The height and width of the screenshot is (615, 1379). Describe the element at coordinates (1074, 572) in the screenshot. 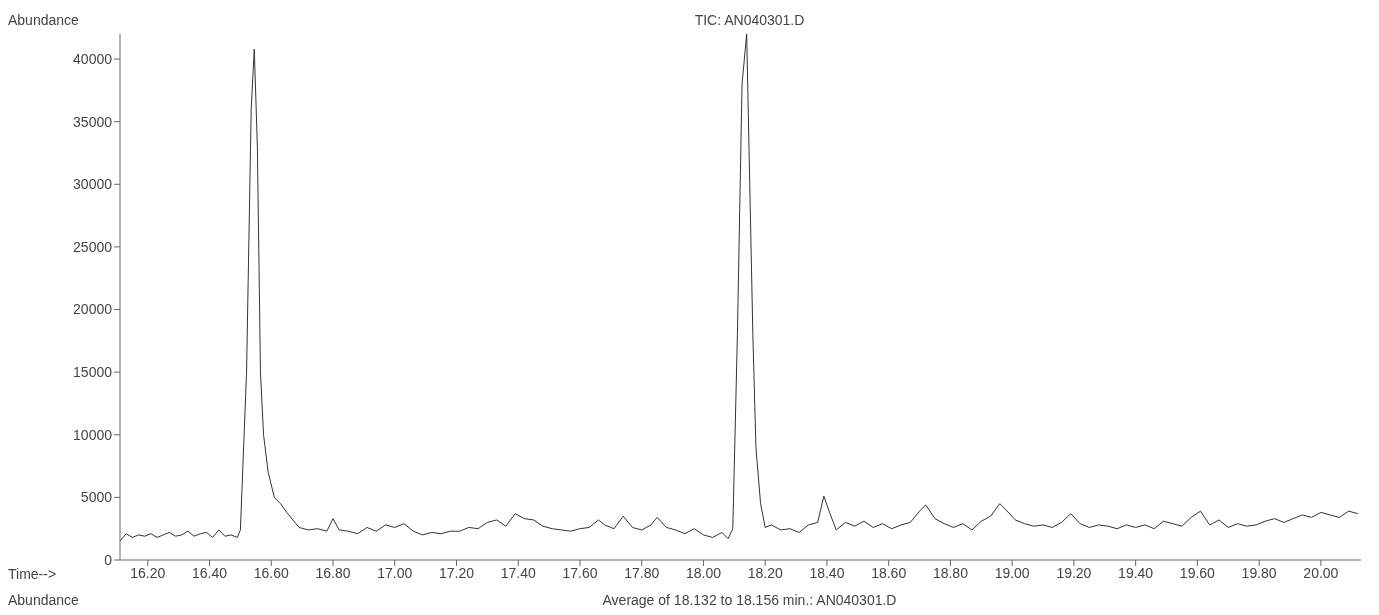

I see `x-tick-label: 19.20` at that location.